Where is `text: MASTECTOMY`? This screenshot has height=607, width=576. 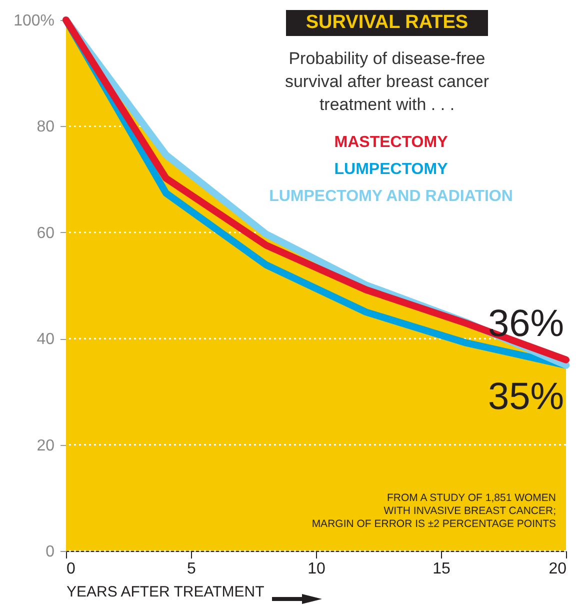 text: MASTECTOMY is located at coordinates (391, 142).